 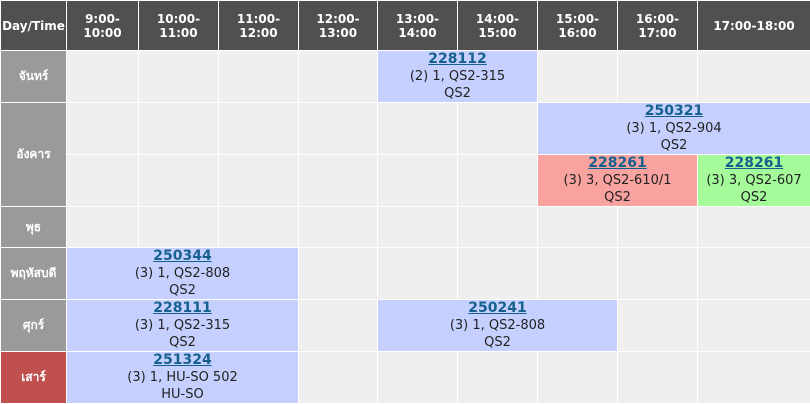 I want to click on course-code-link: 228111, so click(x=182, y=308).